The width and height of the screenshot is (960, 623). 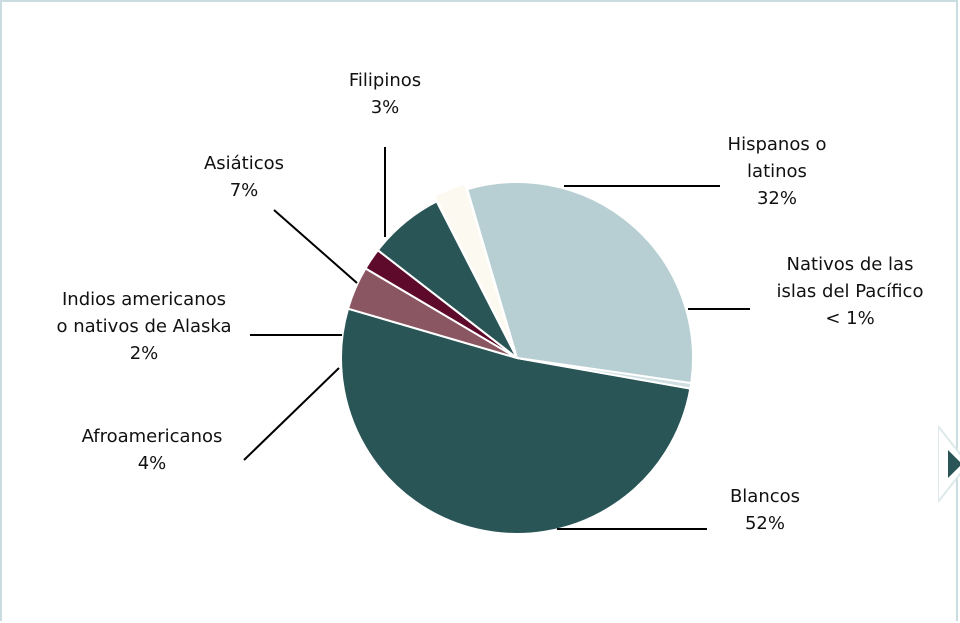 What do you see at coordinates (315, 246) in the screenshot?
I see `leader-line-asiaticos` at bounding box center [315, 246].